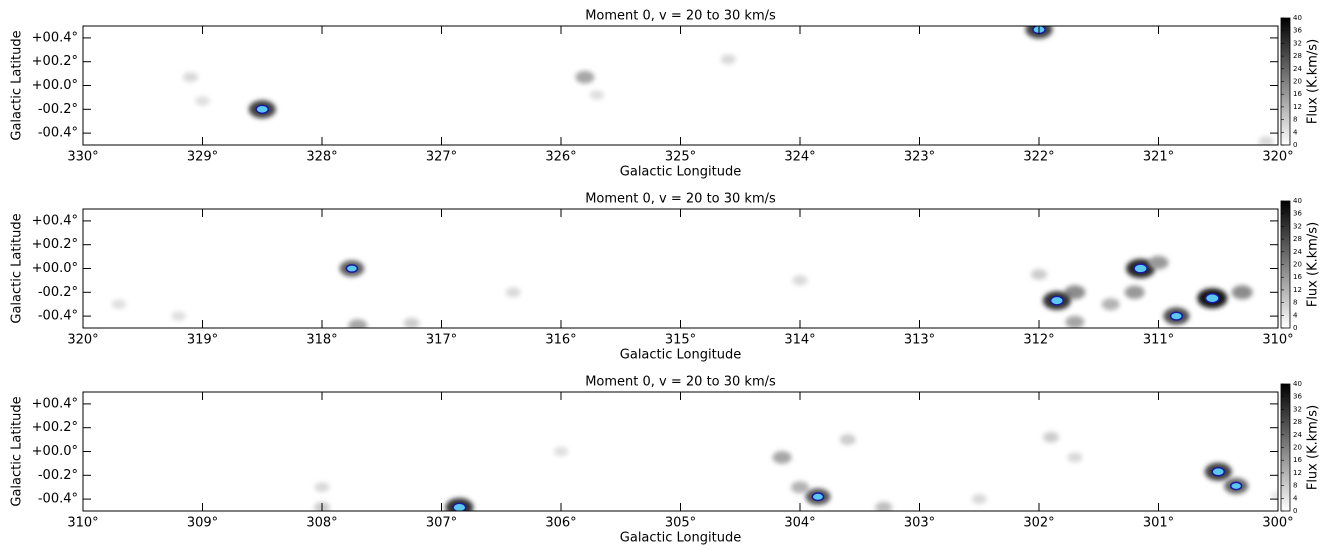 This screenshot has width=1337, height=550. I want to click on x-tick-label: 315°, so click(680, 340).